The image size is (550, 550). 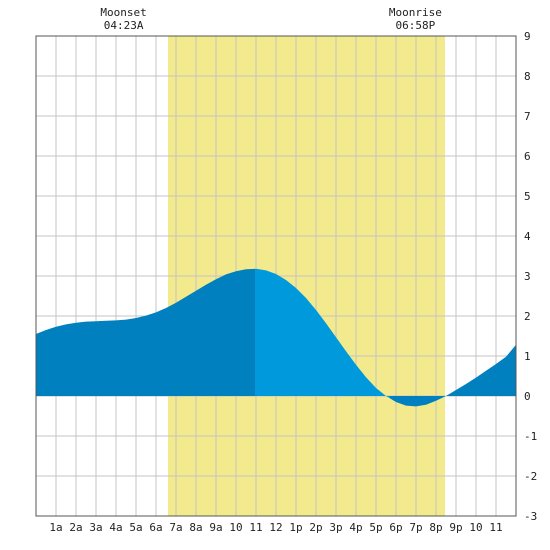 What do you see at coordinates (527, 36) in the screenshot?
I see `y-tick-label: 9` at bounding box center [527, 36].